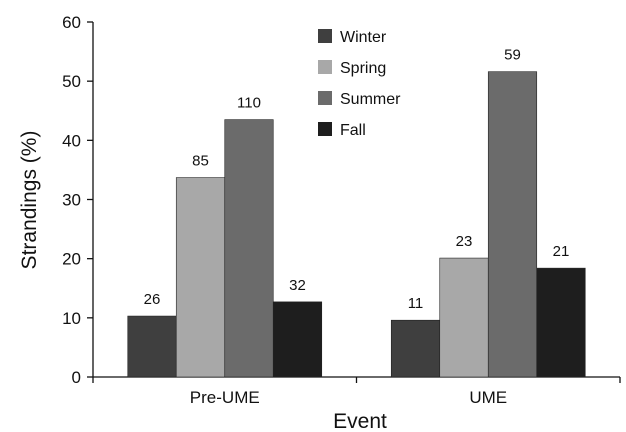  What do you see at coordinates (488, 397) in the screenshot?
I see `x-tick-label: UME` at bounding box center [488, 397].